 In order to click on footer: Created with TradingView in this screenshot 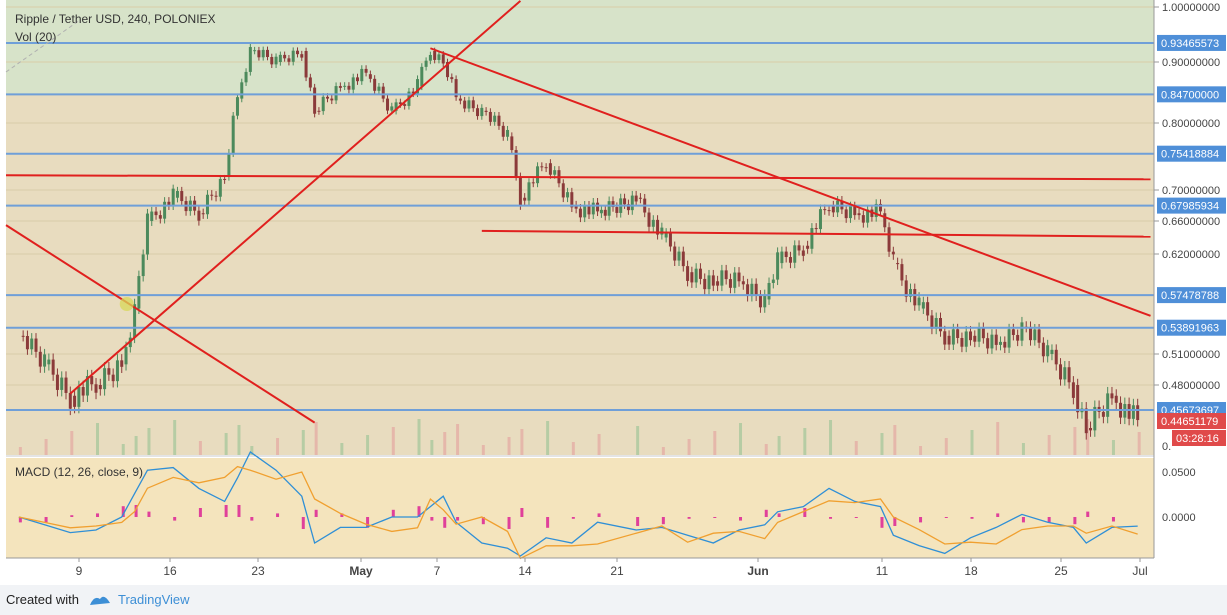, I will do `click(613, 600)`.